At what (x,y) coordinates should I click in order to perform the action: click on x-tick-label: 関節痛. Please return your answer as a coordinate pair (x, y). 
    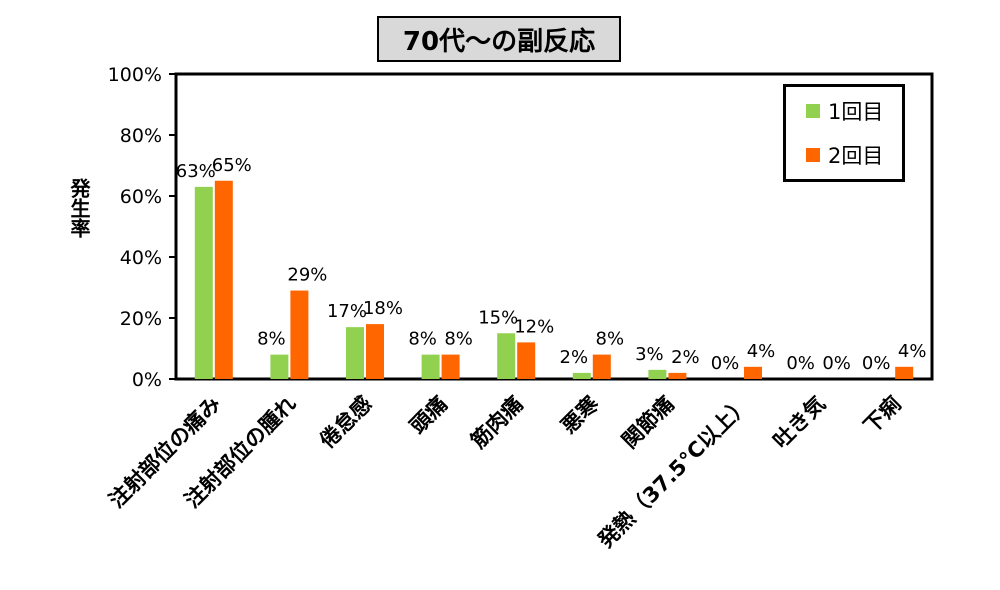
    Looking at the image, I should click on (648, 423).